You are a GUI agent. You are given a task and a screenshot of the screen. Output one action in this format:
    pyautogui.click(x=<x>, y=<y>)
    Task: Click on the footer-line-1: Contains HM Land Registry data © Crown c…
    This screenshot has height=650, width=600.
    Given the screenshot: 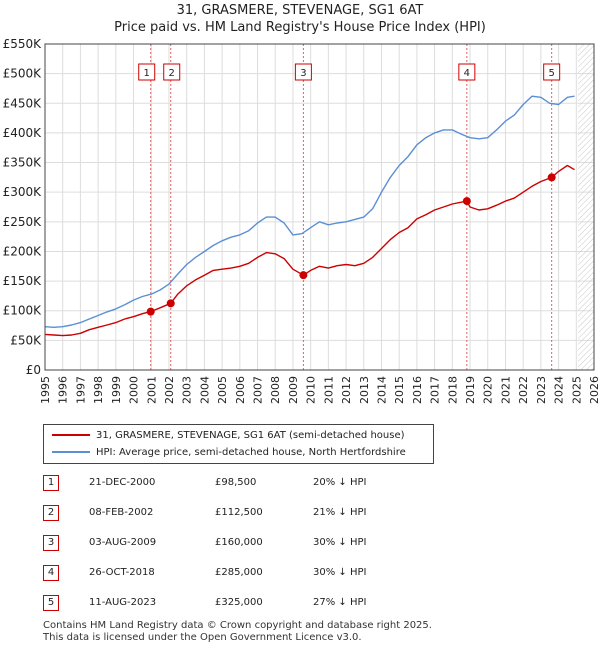 What is the action you would take?
    pyautogui.click(x=237, y=625)
    